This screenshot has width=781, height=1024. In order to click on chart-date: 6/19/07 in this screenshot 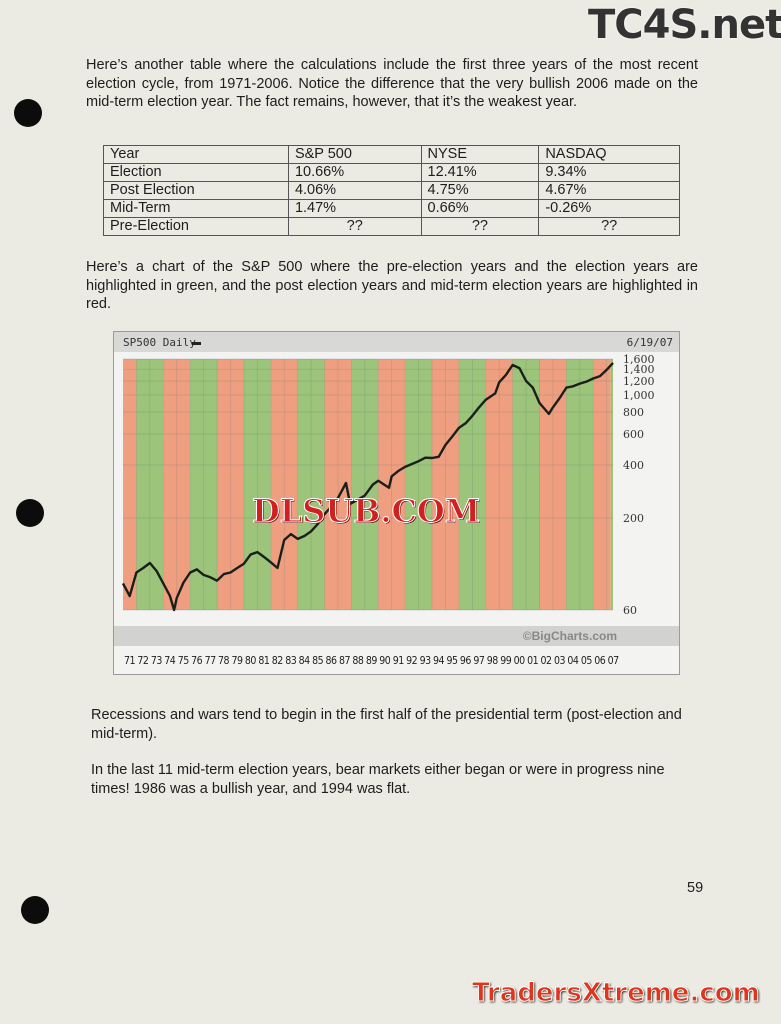, I will do `click(649, 342)`.